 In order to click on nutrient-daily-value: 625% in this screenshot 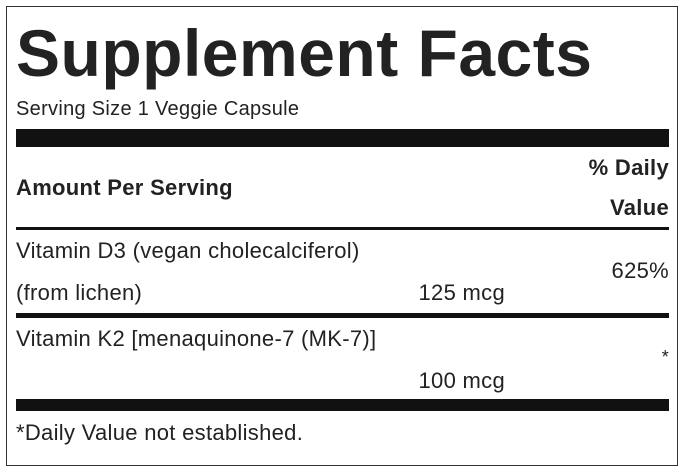, I will do `click(640, 270)`.